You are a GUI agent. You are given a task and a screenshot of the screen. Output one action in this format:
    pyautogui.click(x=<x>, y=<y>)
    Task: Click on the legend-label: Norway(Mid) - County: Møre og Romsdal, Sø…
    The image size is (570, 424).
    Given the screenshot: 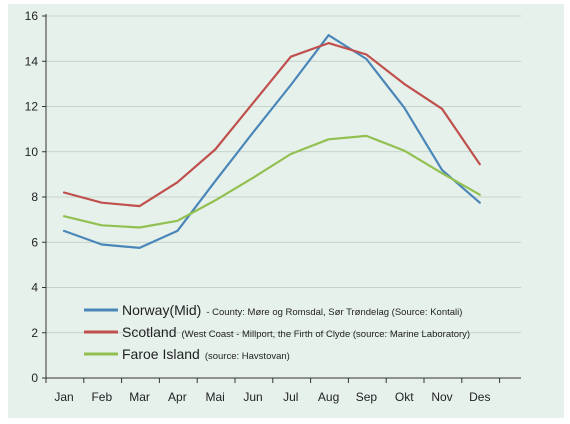 What is the action you would take?
    pyautogui.click(x=292, y=310)
    